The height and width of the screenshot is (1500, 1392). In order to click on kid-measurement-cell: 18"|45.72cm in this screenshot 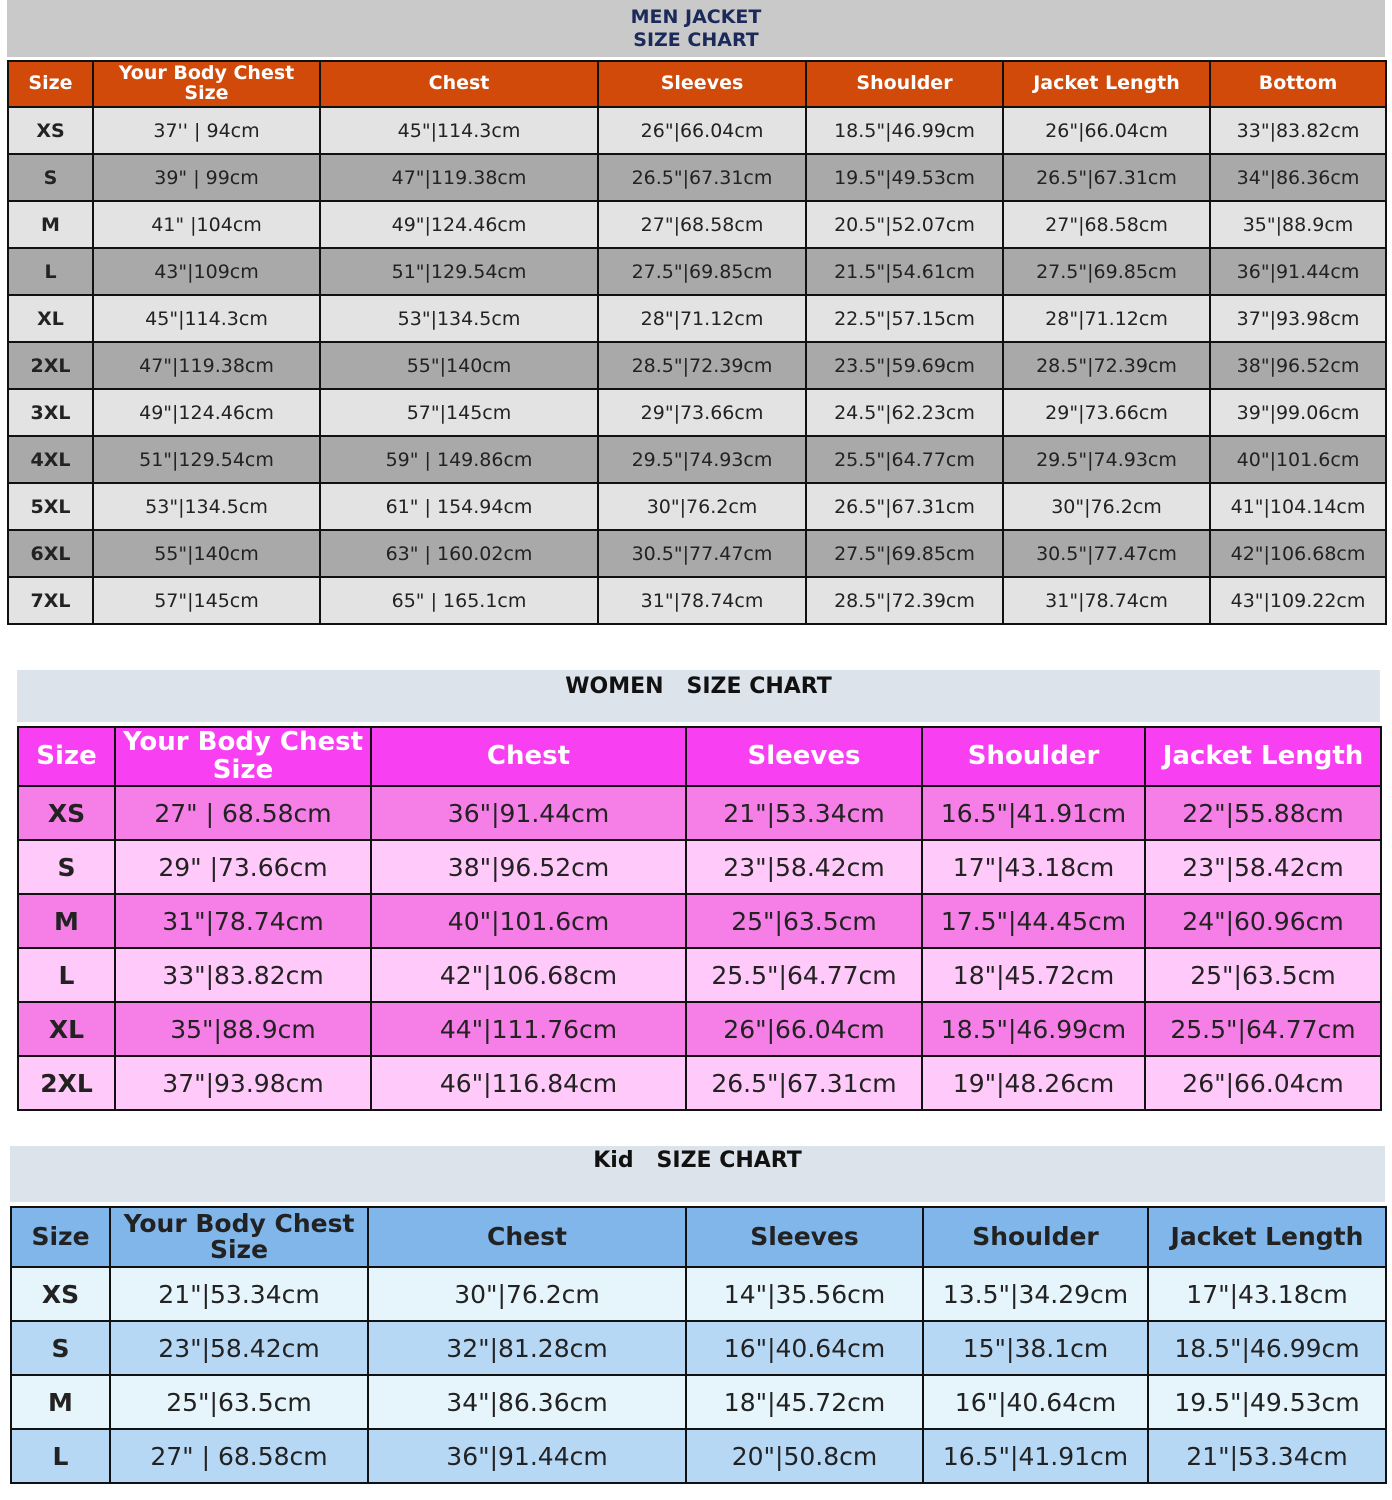, I will do `click(804, 1402)`.